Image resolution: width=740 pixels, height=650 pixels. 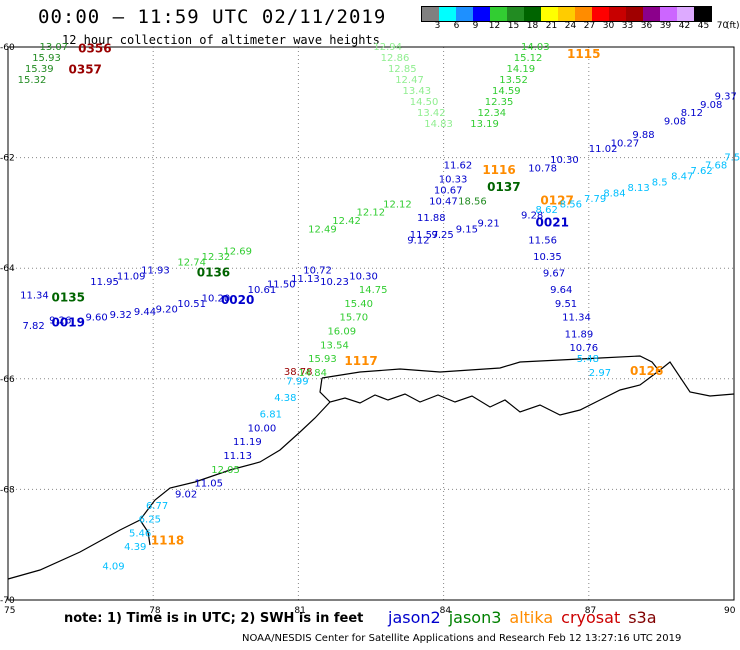 I want to click on color-scale-tick: 6, so click(x=456, y=26).